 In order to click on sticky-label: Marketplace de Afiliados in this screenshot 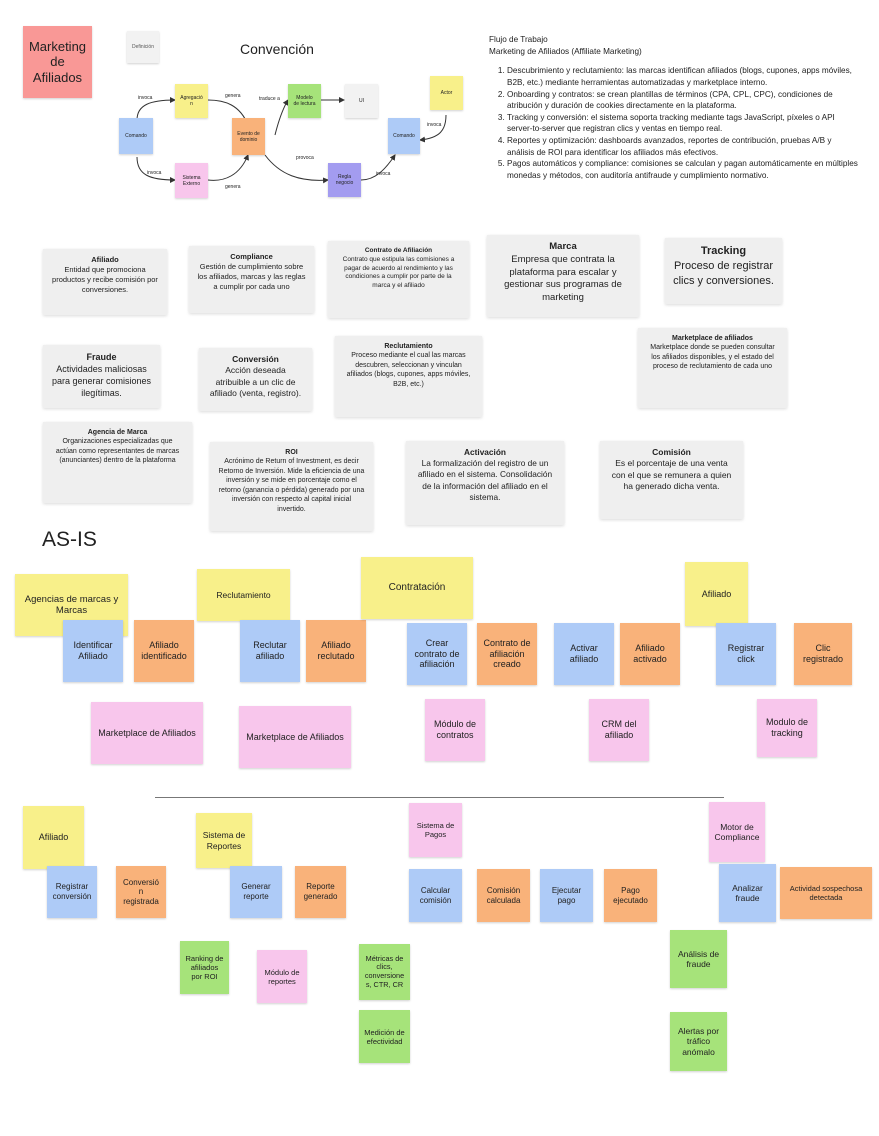, I will do `click(147, 732)`.